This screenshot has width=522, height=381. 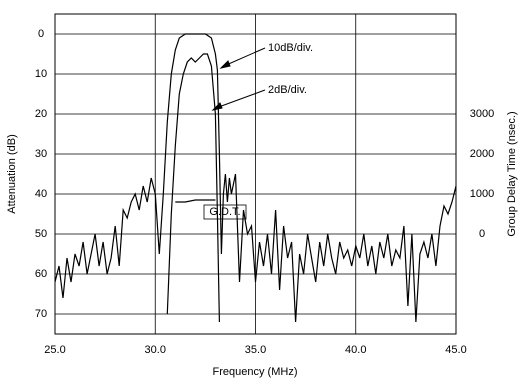 I want to click on series-label: 10dB/div., so click(x=290, y=48).